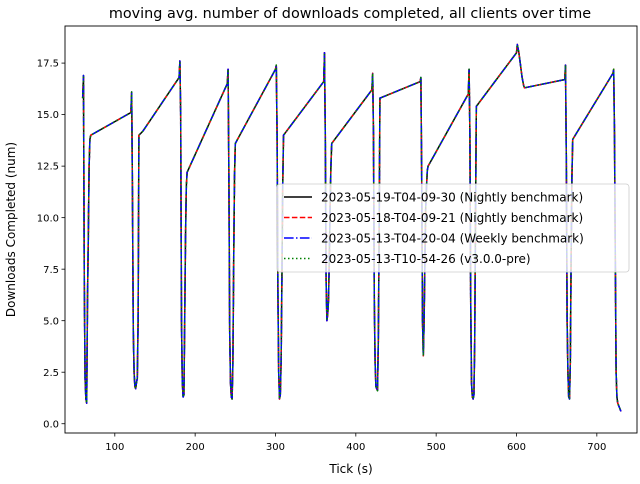  I want to click on x-tick-label: 100, so click(114, 447).